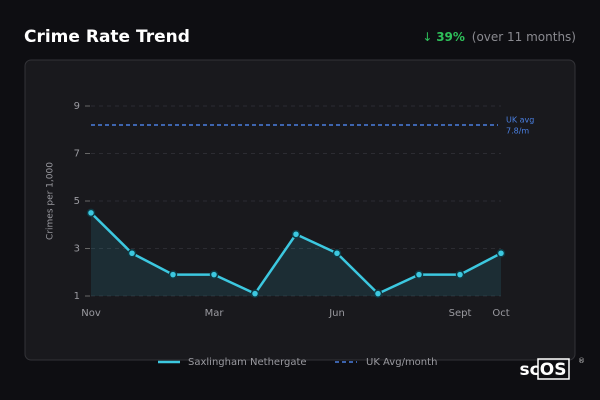 The height and width of the screenshot is (400, 600). I want to click on logo-mark: ®, so click(581, 361).